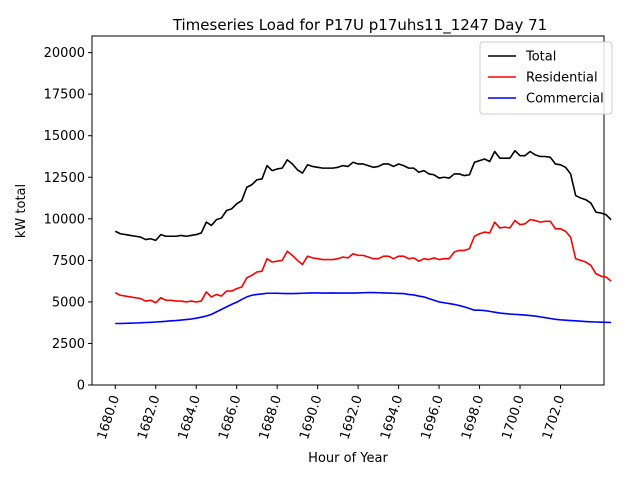 This screenshot has height=480, width=640. Describe the element at coordinates (311, 418) in the screenshot. I see `x-tick-label: 1690.0` at that location.